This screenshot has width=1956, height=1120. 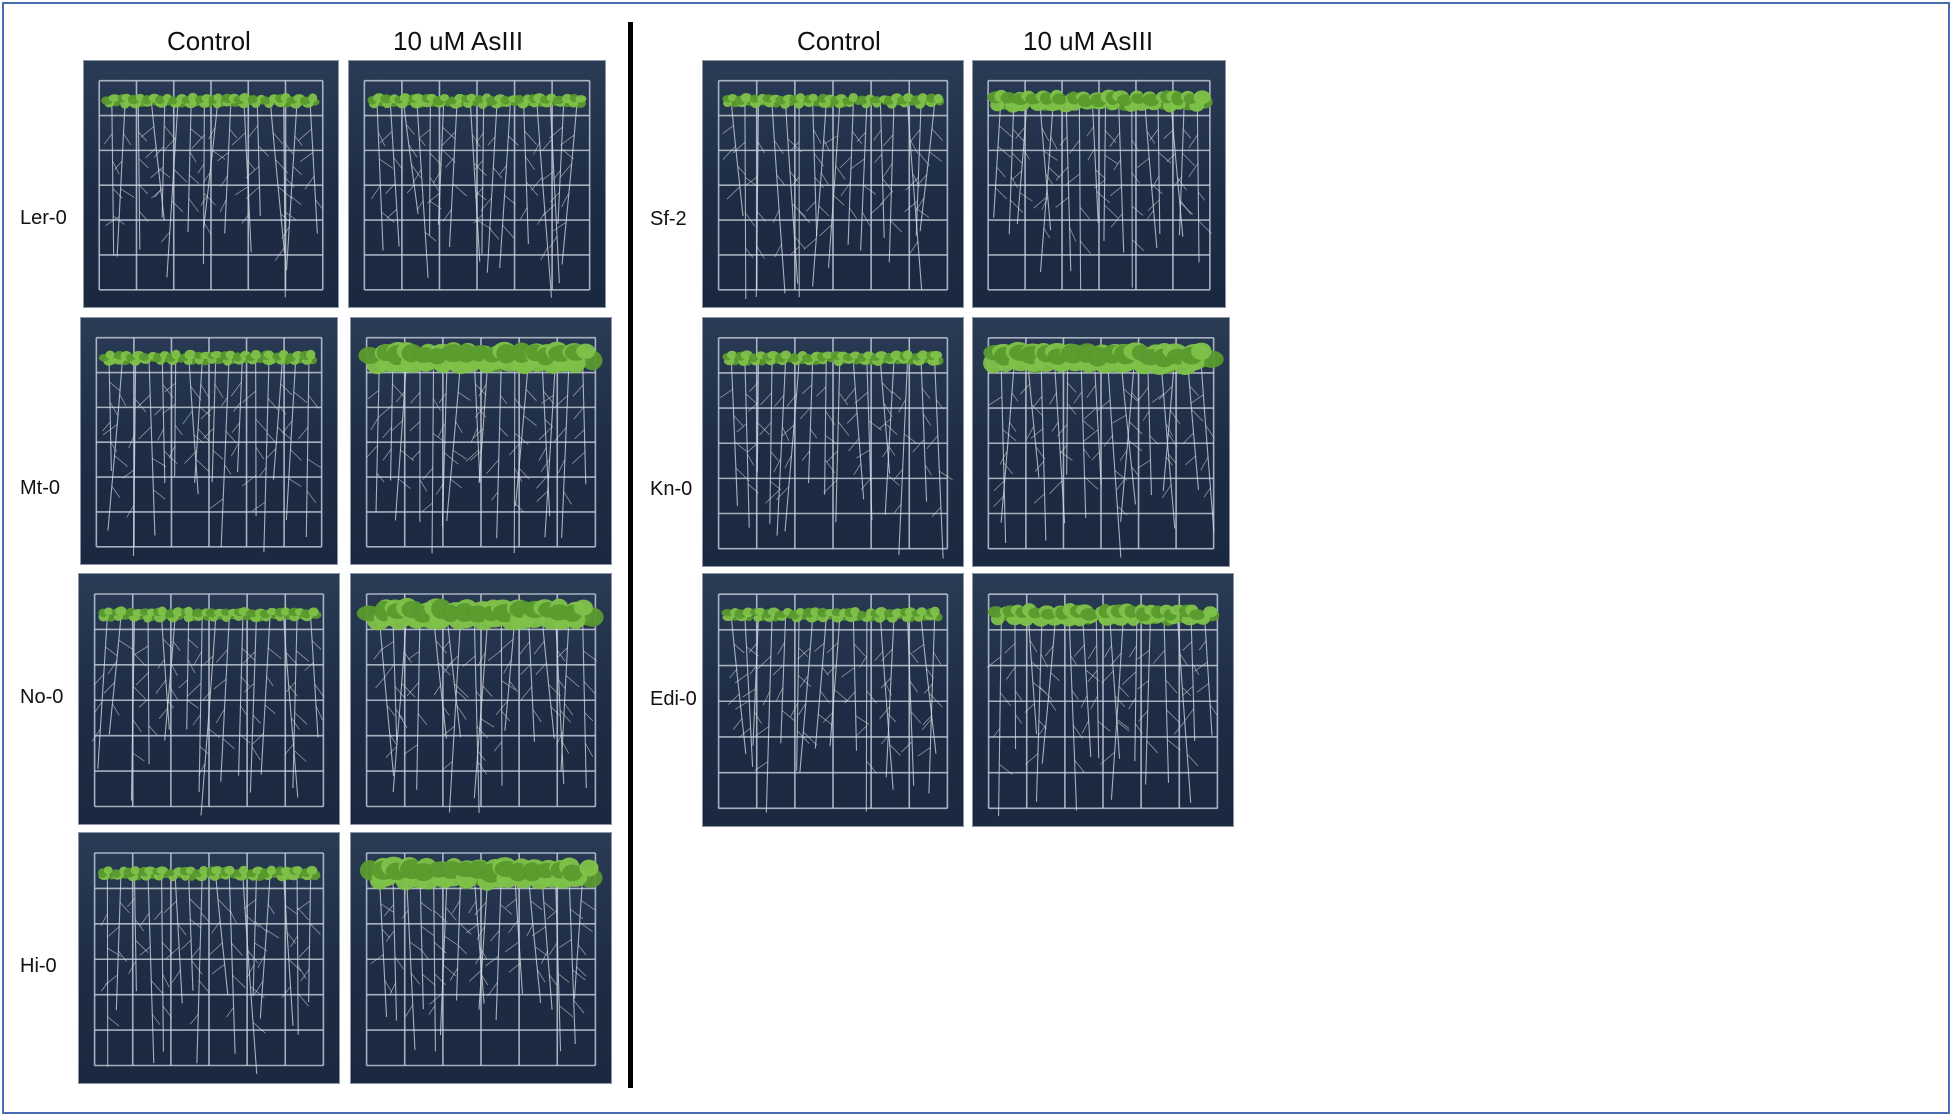 What do you see at coordinates (42, 697) in the screenshot?
I see `row-label-no-0: No-0` at bounding box center [42, 697].